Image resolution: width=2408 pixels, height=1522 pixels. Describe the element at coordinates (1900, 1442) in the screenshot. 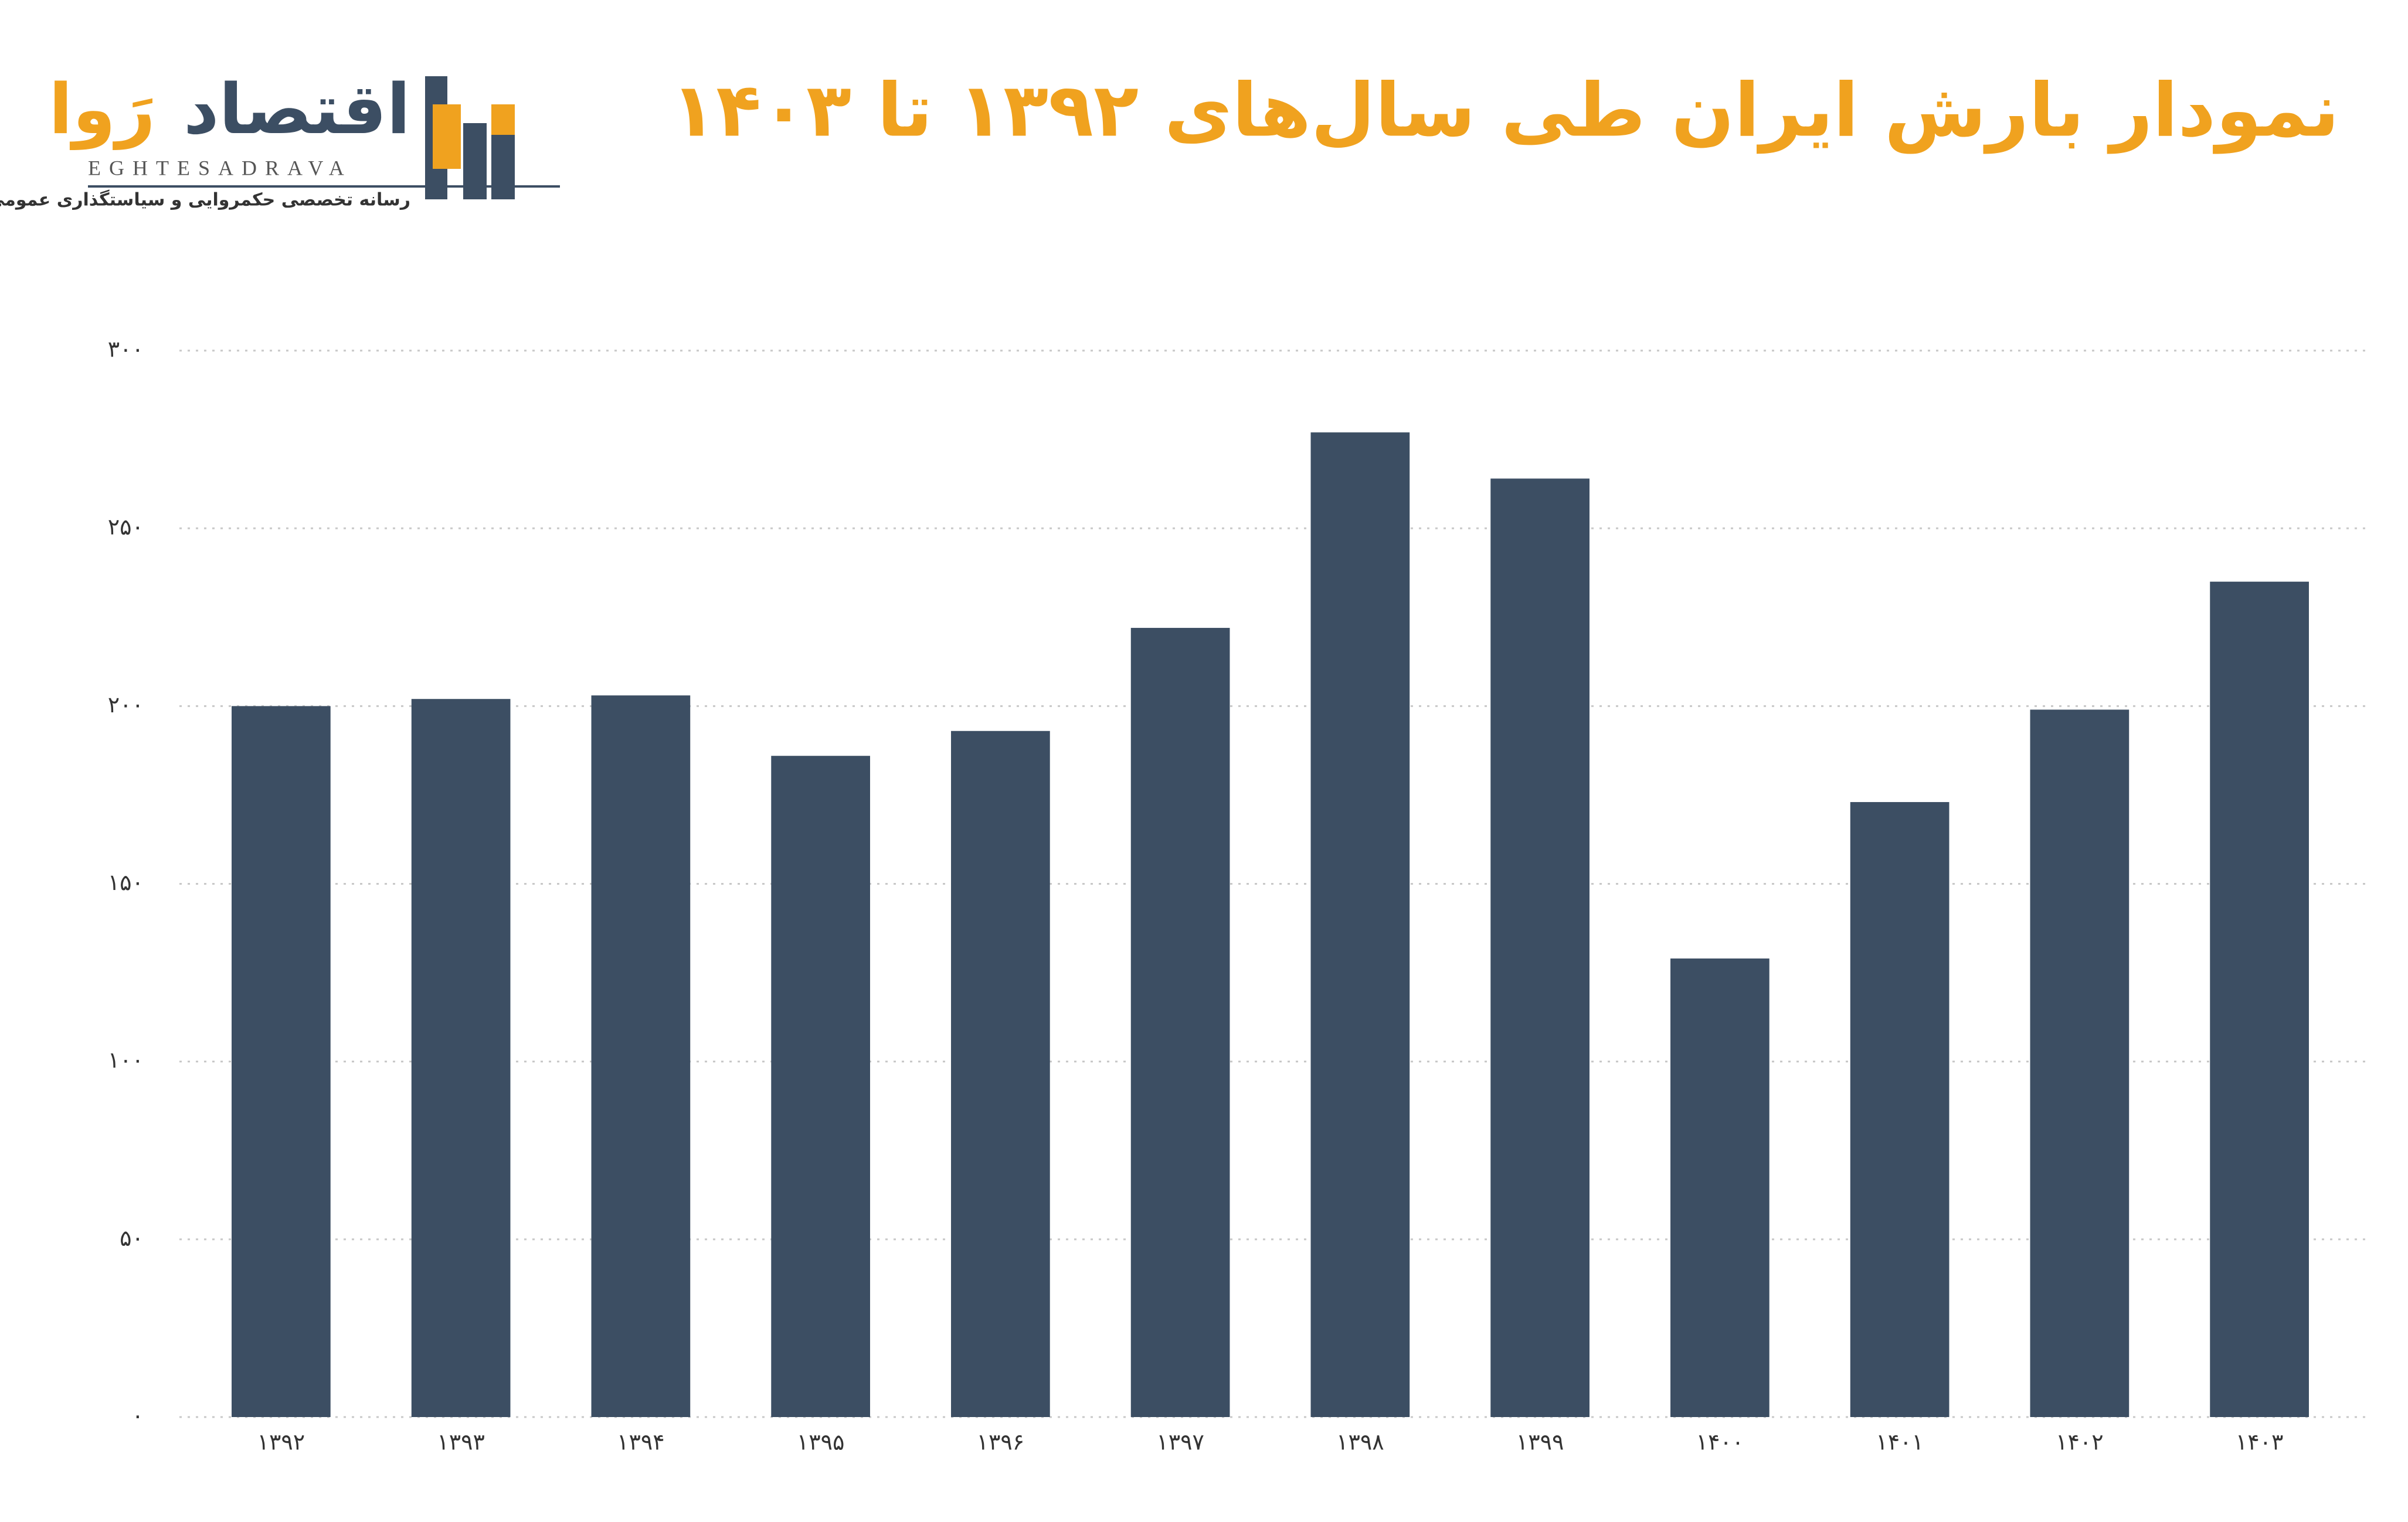

I see `x-tick-label: ۱۴۰۱` at that location.